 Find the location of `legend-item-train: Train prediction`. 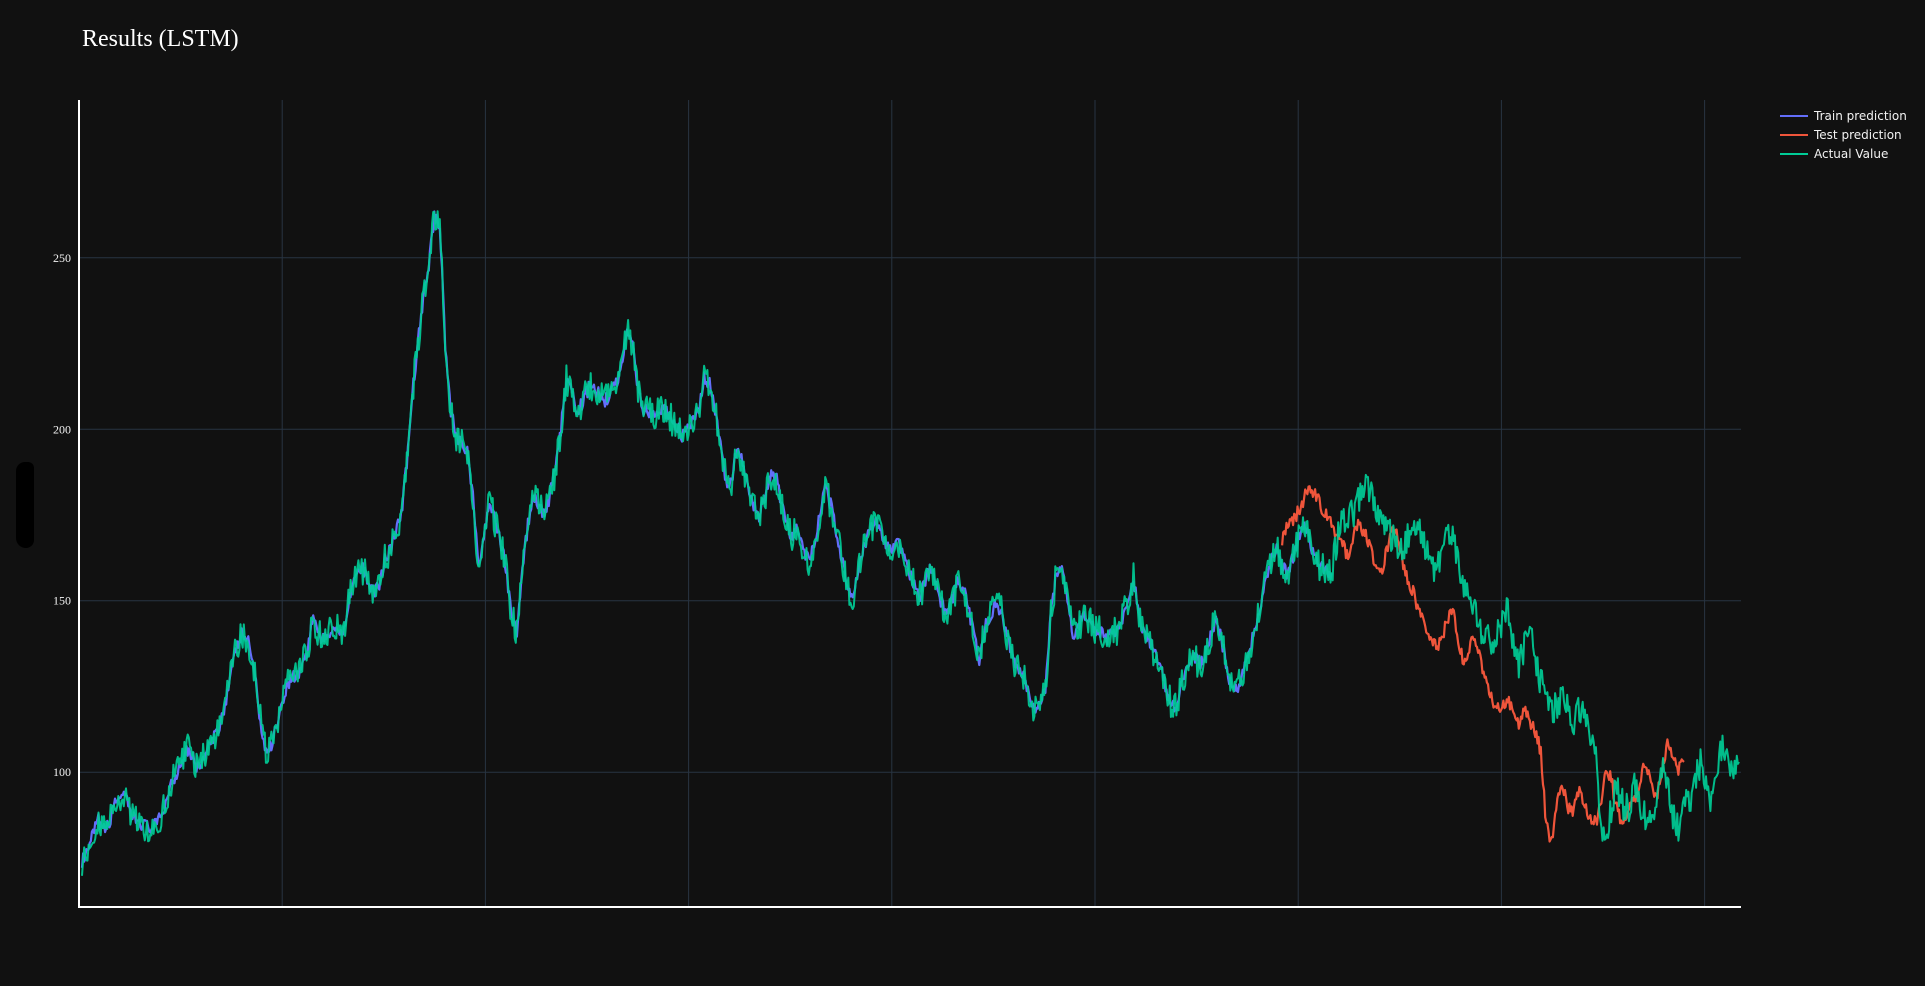

legend-item-train: Train prediction is located at coordinates (1843, 115).